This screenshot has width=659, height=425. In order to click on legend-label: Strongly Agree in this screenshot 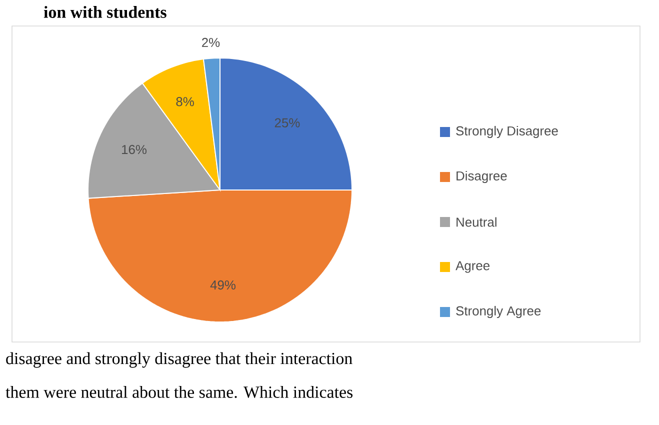, I will do `click(498, 312)`.